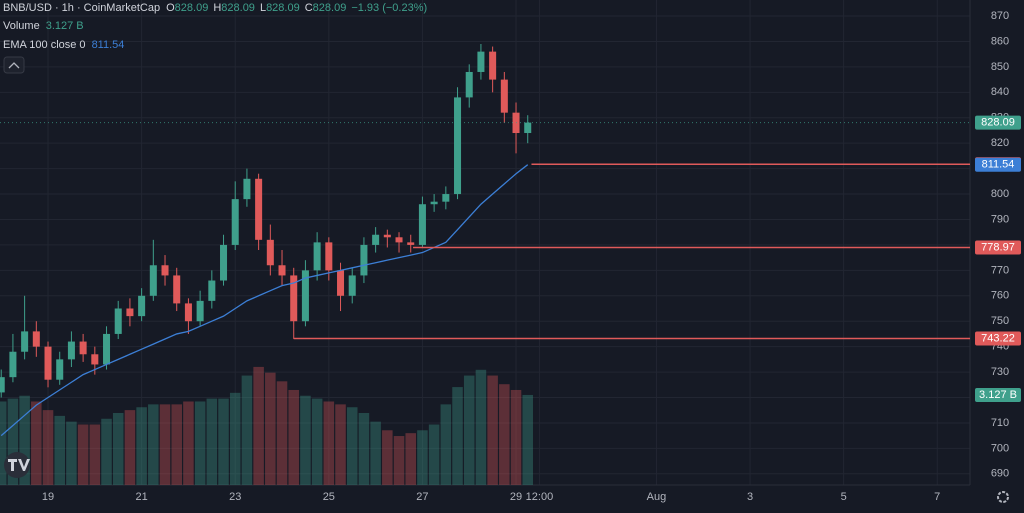 The image size is (1024, 513). Describe the element at coordinates (44, 45) in the screenshot. I see `legend-ema: EMA 100 close 0` at that location.